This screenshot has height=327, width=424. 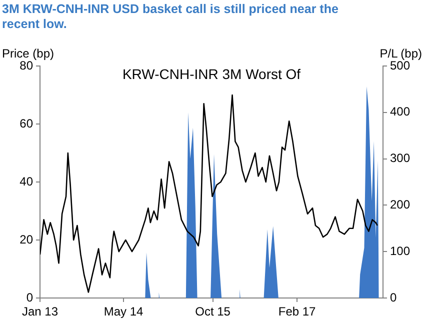 I want to click on y2-tick-label: 100, so click(x=400, y=251).